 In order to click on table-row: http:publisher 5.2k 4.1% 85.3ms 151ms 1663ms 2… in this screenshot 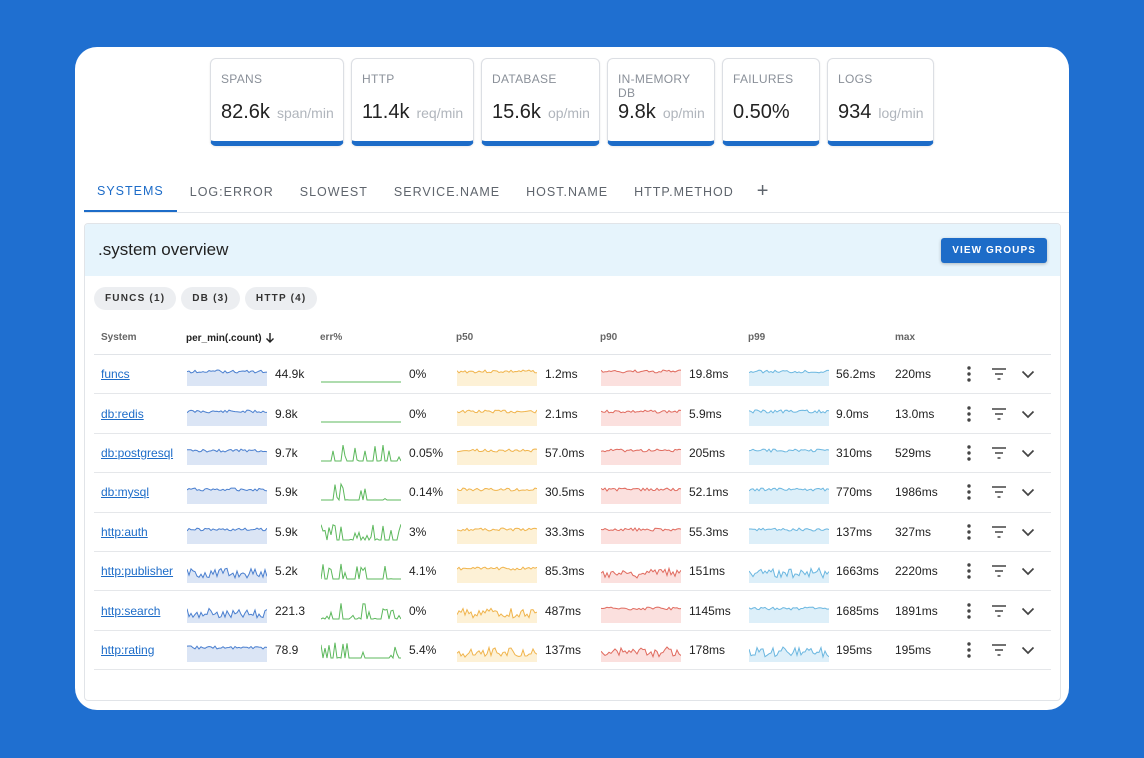, I will do `click(572, 572)`.